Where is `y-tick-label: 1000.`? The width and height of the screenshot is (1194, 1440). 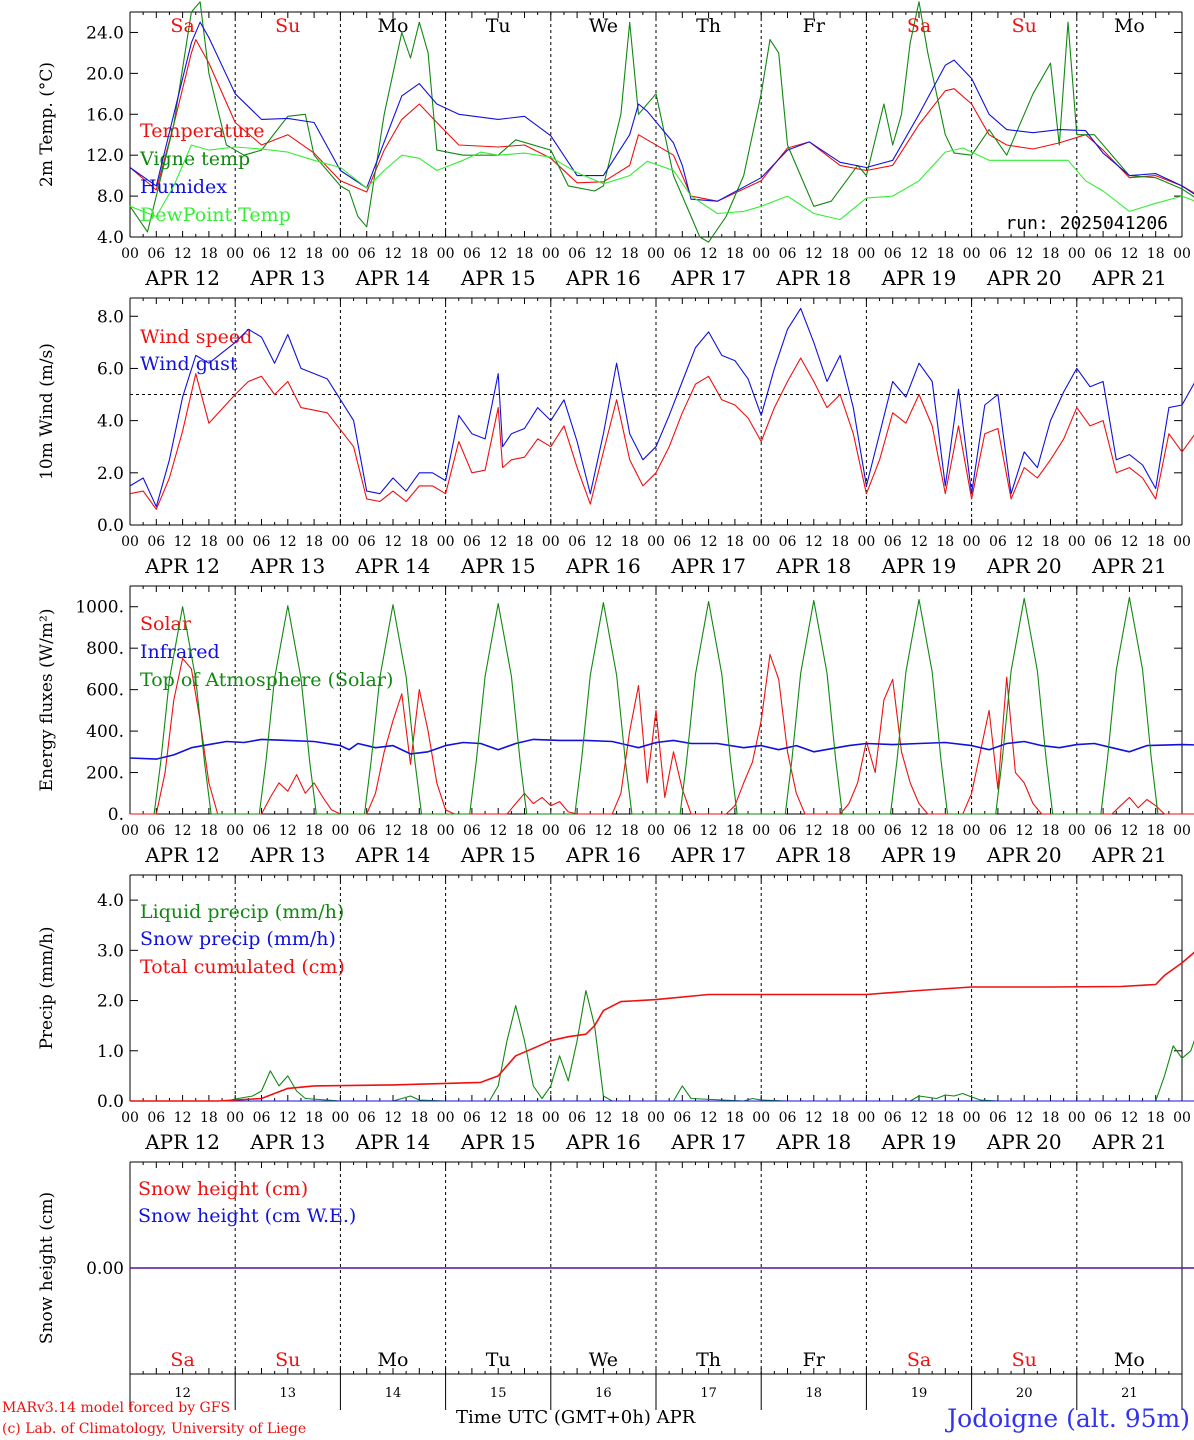 y-tick-label: 1000. is located at coordinates (99, 608).